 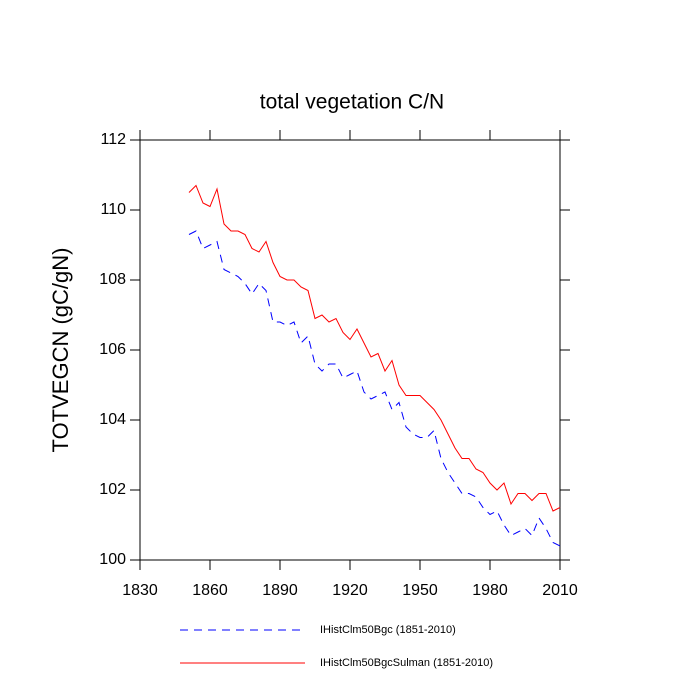 What do you see at coordinates (113, 209) in the screenshot?
I see `y-tick-label: 110` at bounding box center [113, 209].